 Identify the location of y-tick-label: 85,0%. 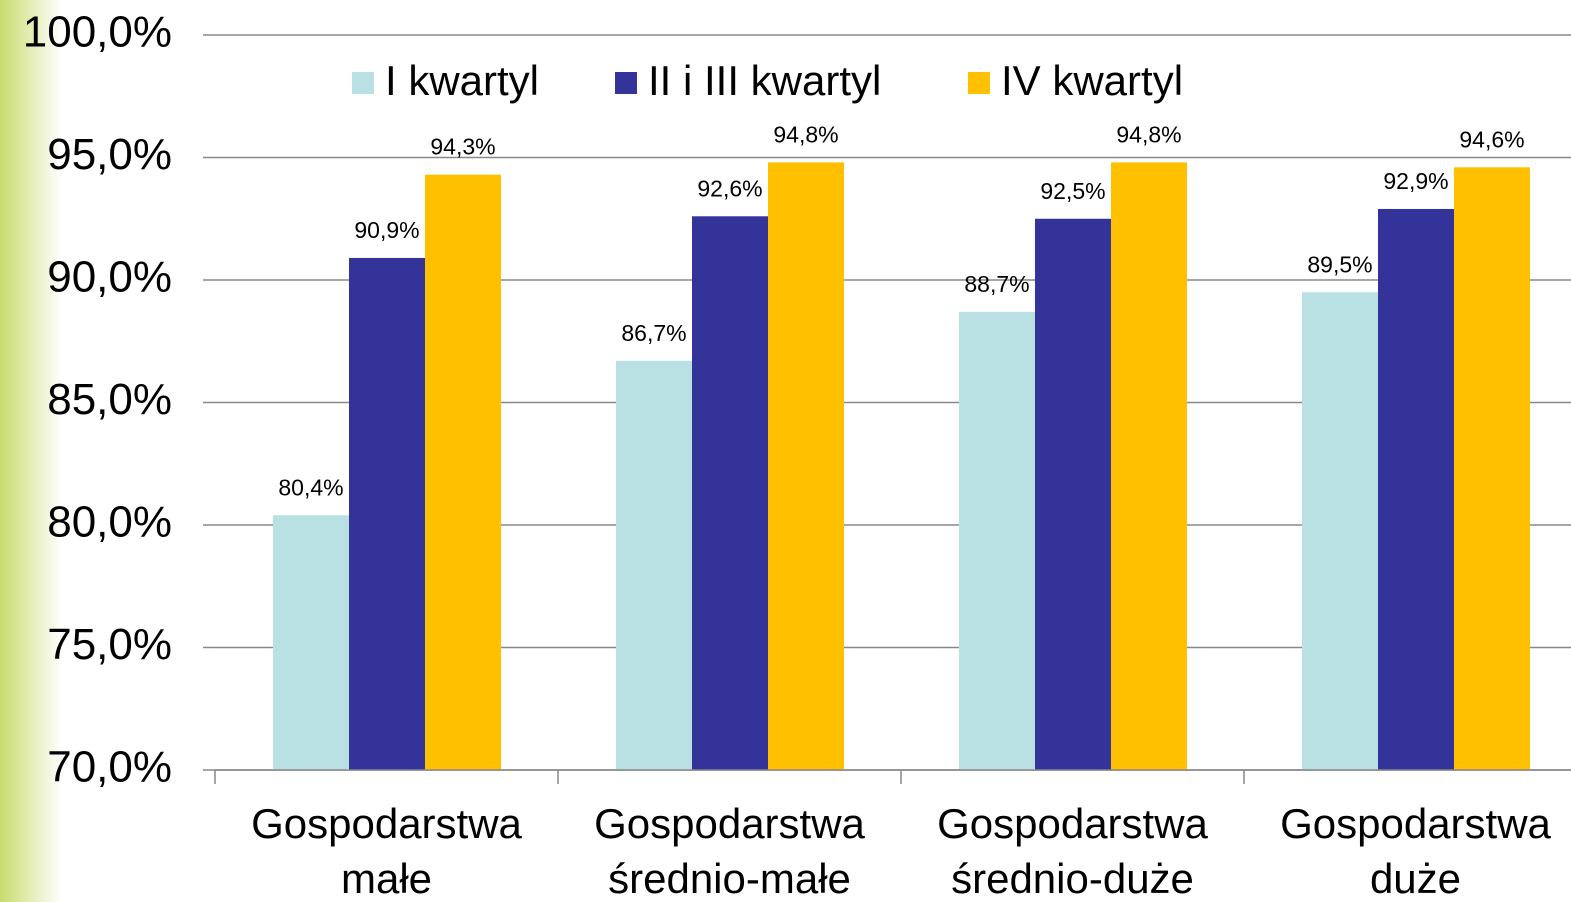
(109, 399).